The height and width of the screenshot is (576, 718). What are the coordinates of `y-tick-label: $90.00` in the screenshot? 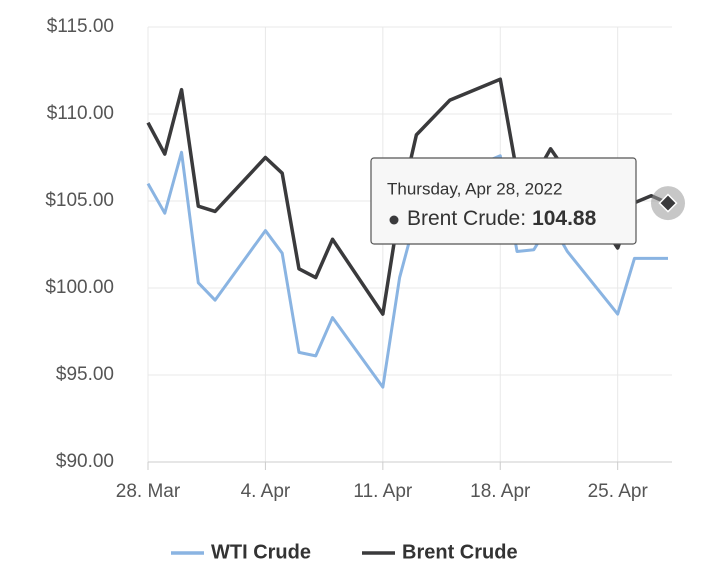 It's located at (85, 461).